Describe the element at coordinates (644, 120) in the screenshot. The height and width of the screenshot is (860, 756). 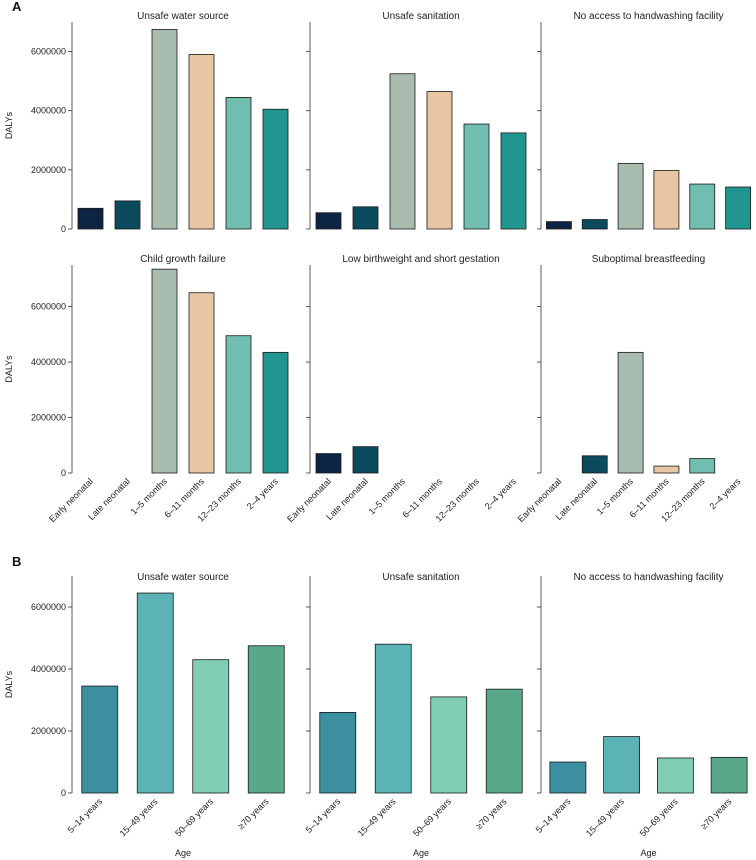
I see `chart-handwashing-children: No access to handwashing facility` at that location.